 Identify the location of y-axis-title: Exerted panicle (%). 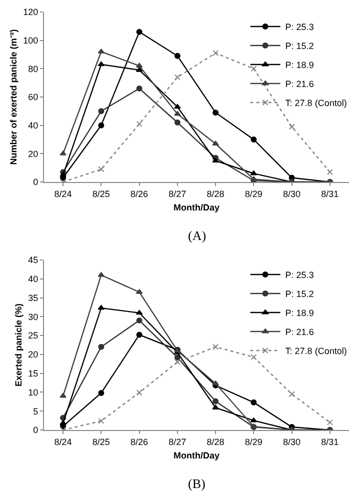
(19, 345).